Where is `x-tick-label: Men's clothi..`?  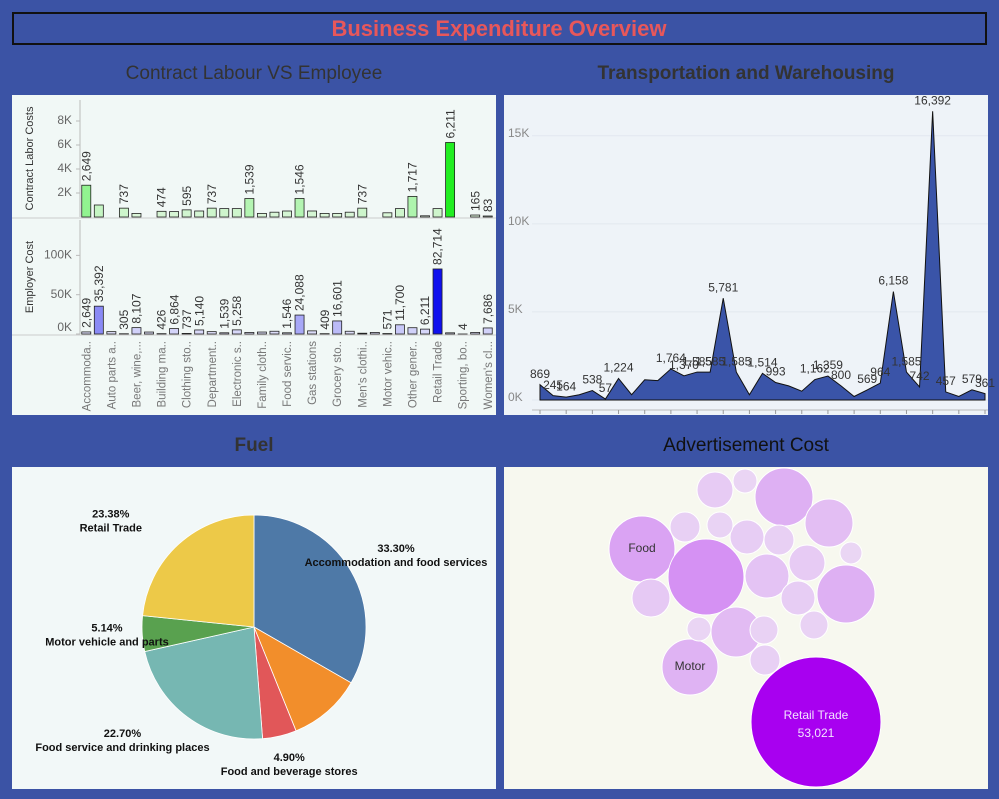
x-tick-label: Men's clothi.. is located at coordinates (363, 374).